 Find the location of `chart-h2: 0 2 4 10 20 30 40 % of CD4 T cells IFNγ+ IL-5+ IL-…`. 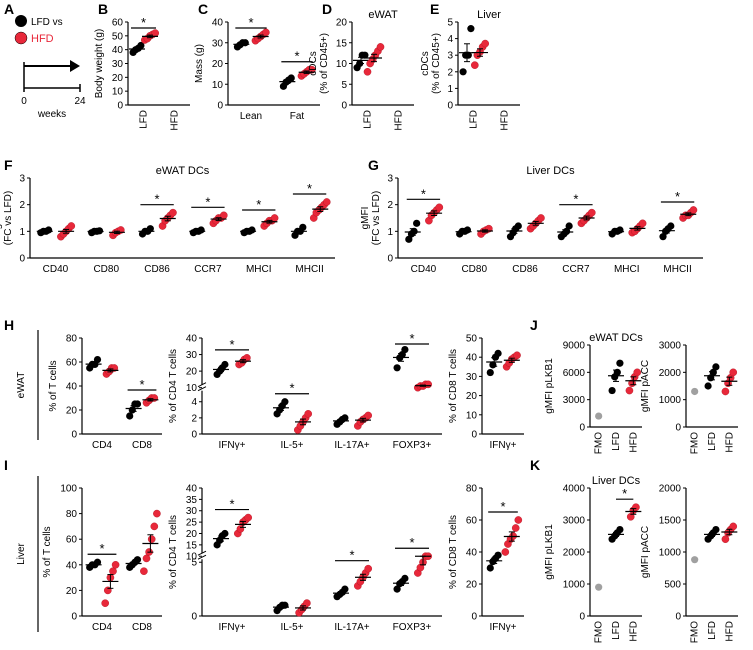

chart-h2: 0 2 4 10 20 30 40 % of CD4 T cells IFNγ+ IL-5+ IL-… is located at coordinates (305, 391).